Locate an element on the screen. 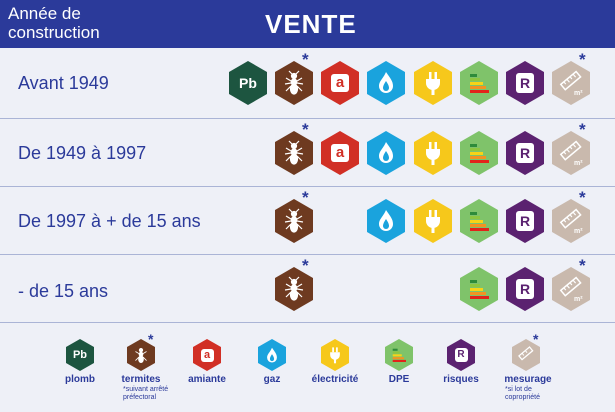 The image size is (615, 412). legend-asbestos-icon: a is located at coordinates (207, 355).